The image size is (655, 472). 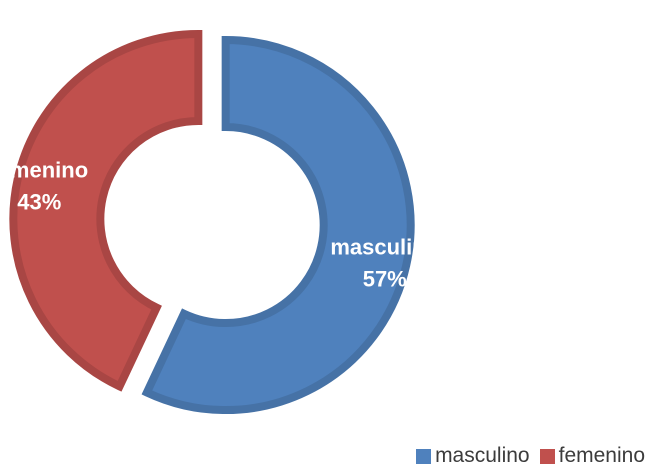 What do you see at coordinates (385, 279) in the screenshot?
I see `slice-percent-masculino: 57%` at bounding box center [385, 279].